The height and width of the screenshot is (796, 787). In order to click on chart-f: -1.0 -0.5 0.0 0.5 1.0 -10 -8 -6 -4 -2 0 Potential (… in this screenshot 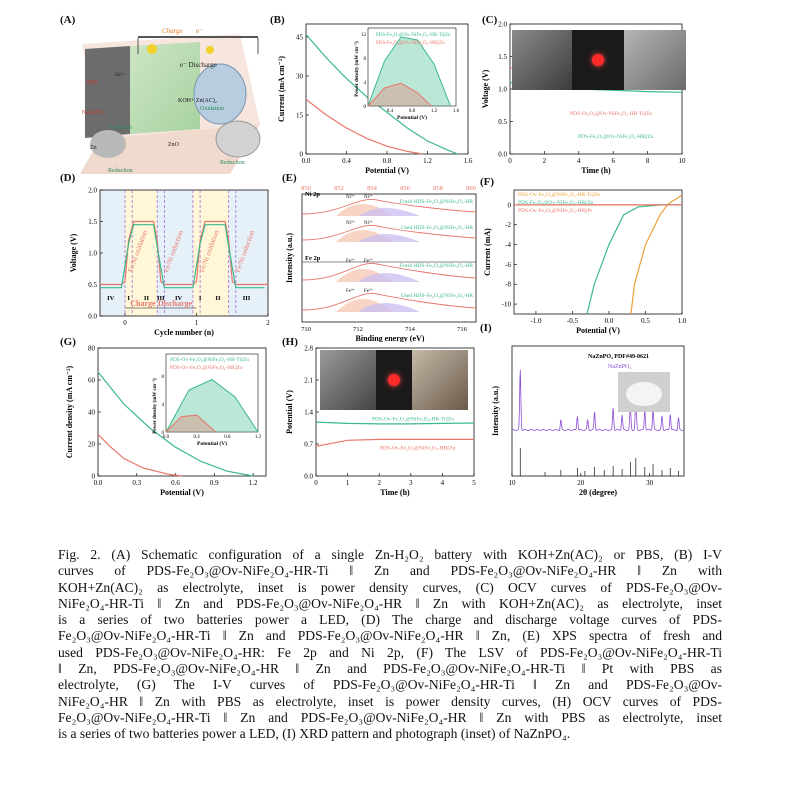, I will do `click(585, 262)`.